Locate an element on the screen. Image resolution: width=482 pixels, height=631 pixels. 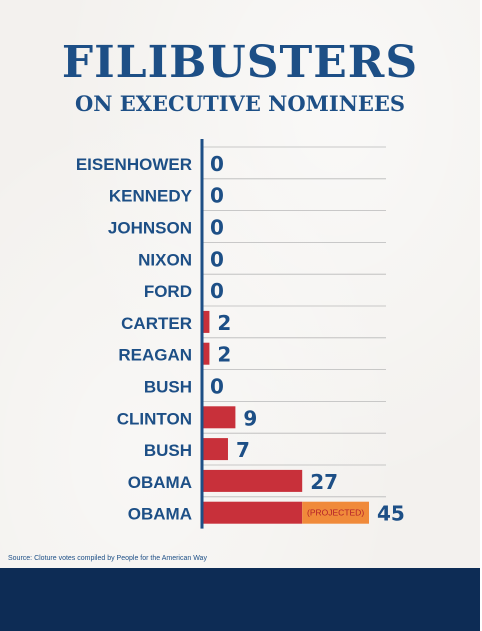
category-label: CLINTON is located at coordinates (154, 418).